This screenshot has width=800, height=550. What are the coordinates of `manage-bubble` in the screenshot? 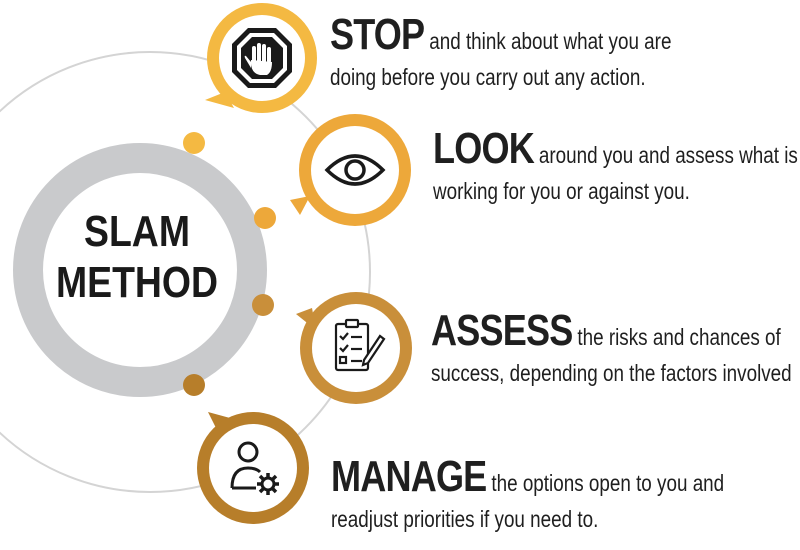 It's located at (253, 468).